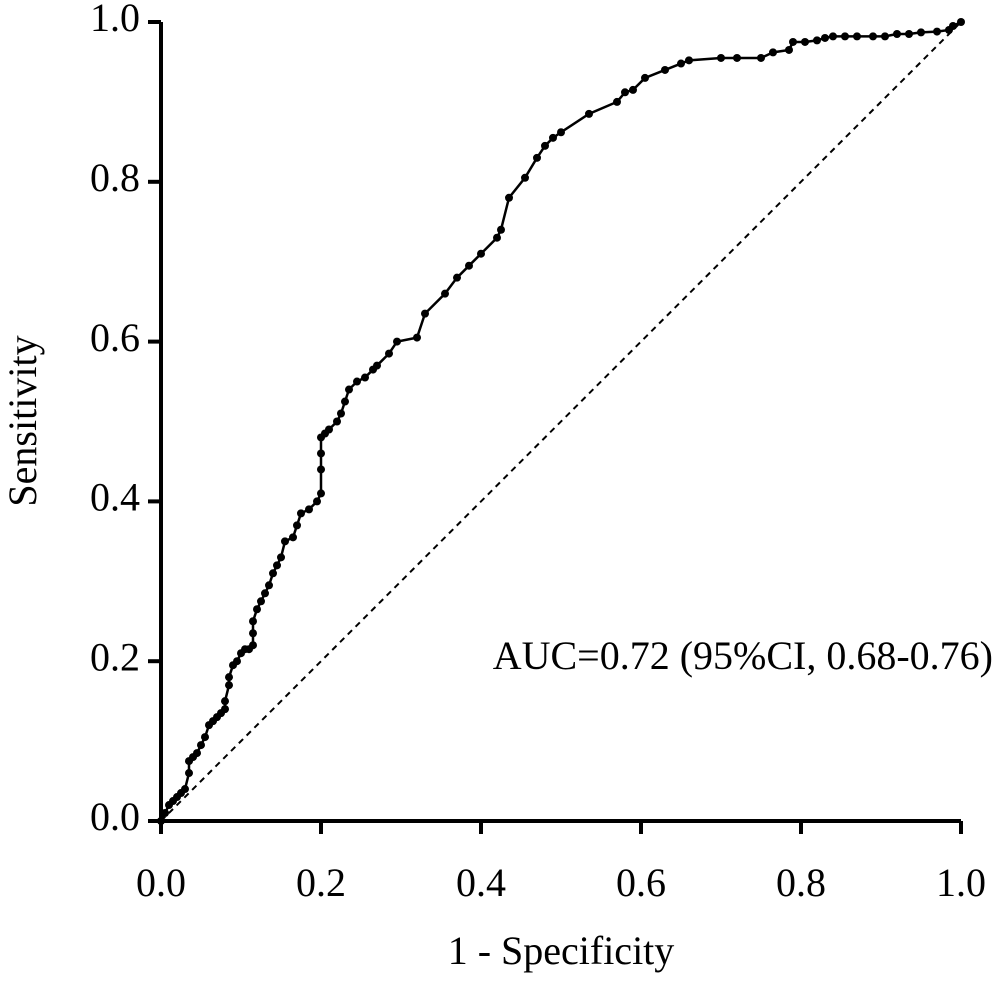 This screenshot has height=983, width=999. I want to click on x-tick-label: 0.2, so click(321, 882).